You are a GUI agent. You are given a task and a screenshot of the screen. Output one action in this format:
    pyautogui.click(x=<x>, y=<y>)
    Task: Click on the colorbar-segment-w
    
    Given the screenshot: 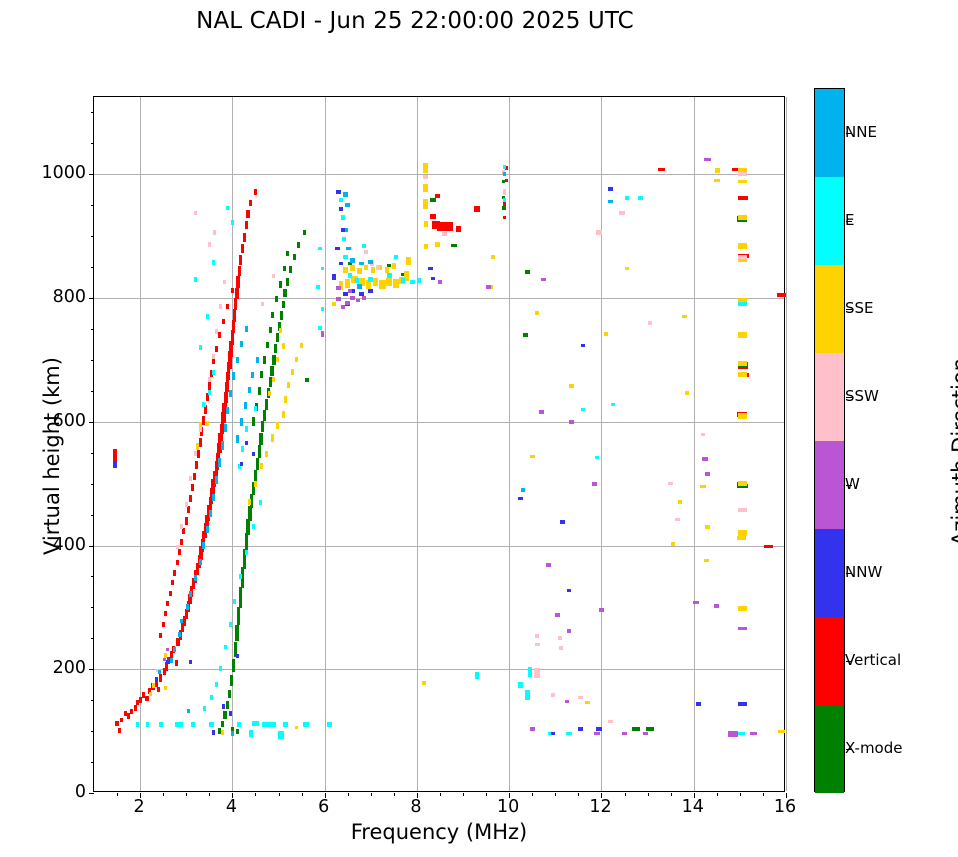 What is the action you would take?
    pyautogui.click(x=829, y=485)
    